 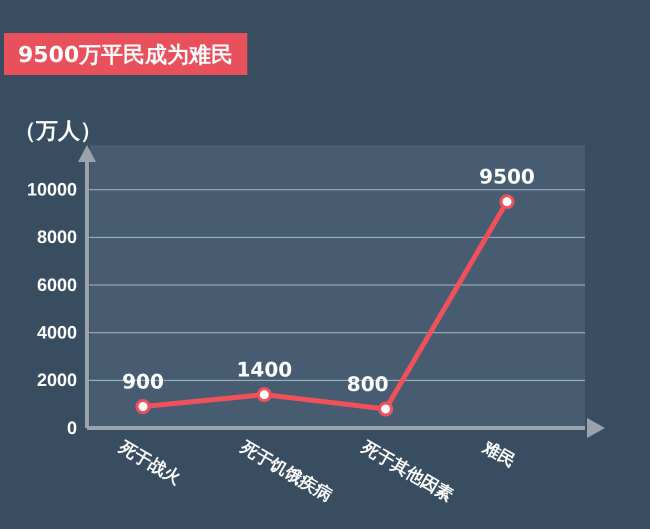 What do you see at coordinates (499, 454) in the screenshot?
I see `x-tick-label: 难民` at bounding box center [499, 454].